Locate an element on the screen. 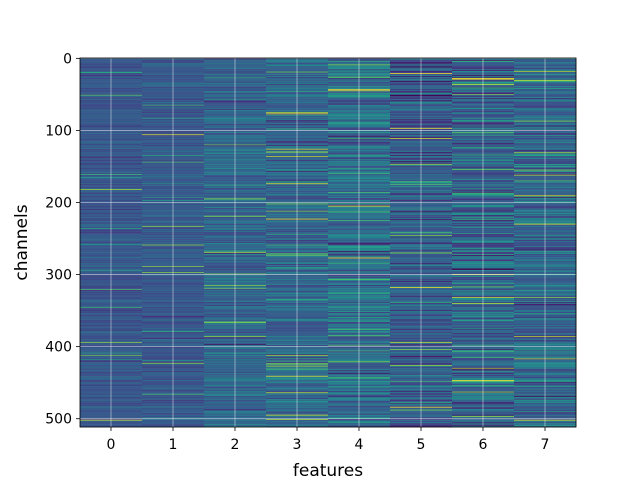  x-tick-label: 1 is located at coordinates (173, 445).